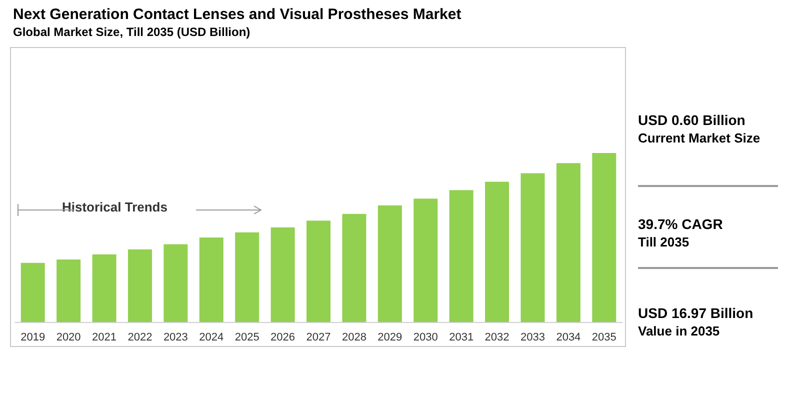  What do you see at coordinates (390, 338) in the screenshot?
I see `x-tick-label: 2029` at bounding box center [390, 338].